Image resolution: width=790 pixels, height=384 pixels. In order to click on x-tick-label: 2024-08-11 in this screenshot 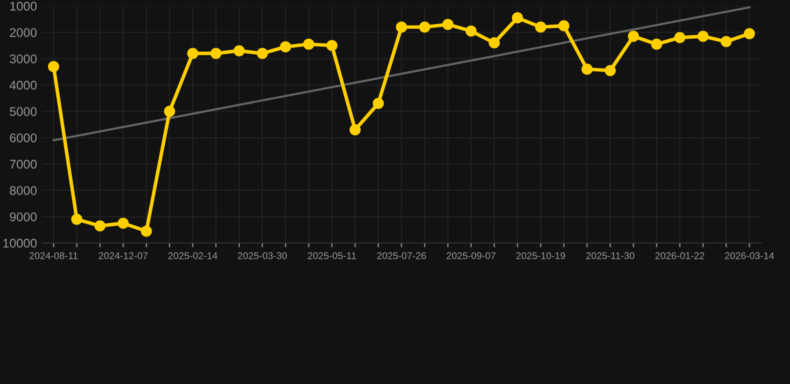, I will do `click(54, 256)`.